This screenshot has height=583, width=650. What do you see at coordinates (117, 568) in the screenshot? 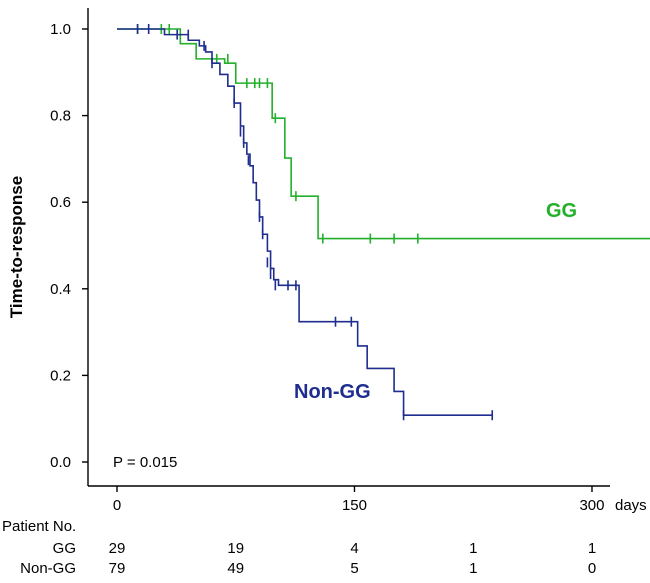
I see `at-risk-count: 79` at bounding box center [117, 568].